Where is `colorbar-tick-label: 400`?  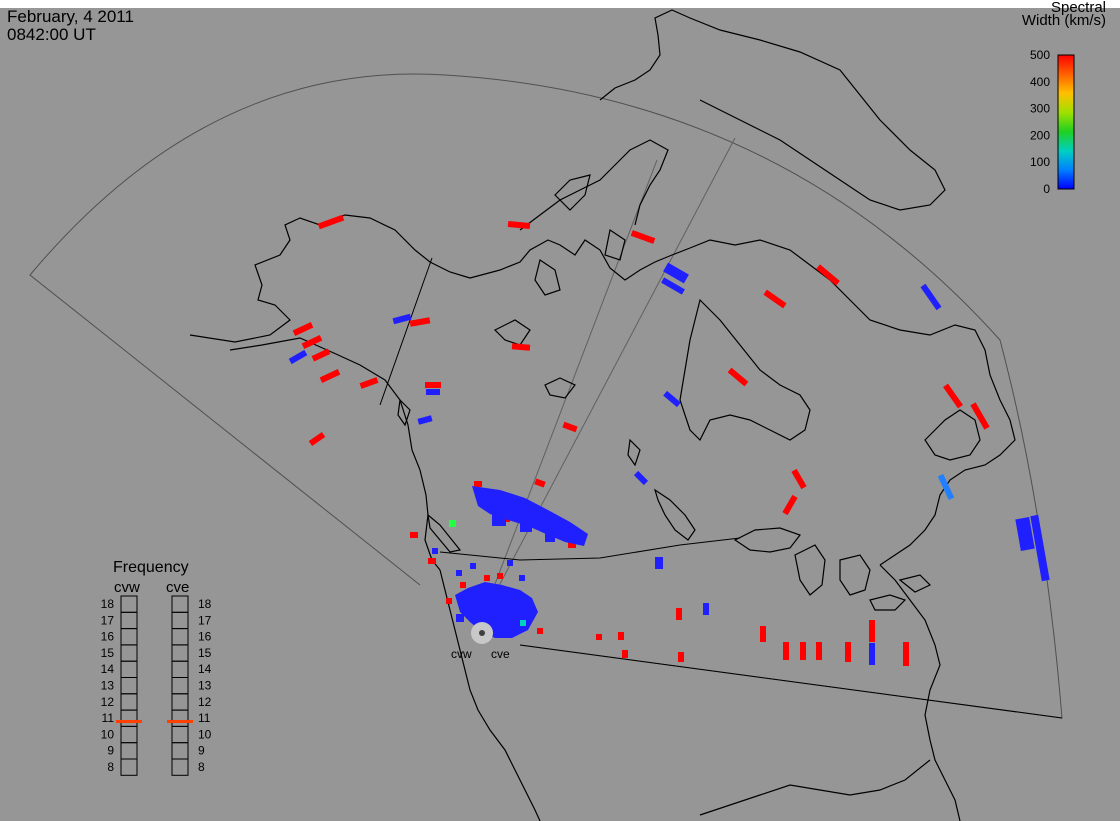
colorbar-tick-label: 400 is located at coordinates (1040, 82).